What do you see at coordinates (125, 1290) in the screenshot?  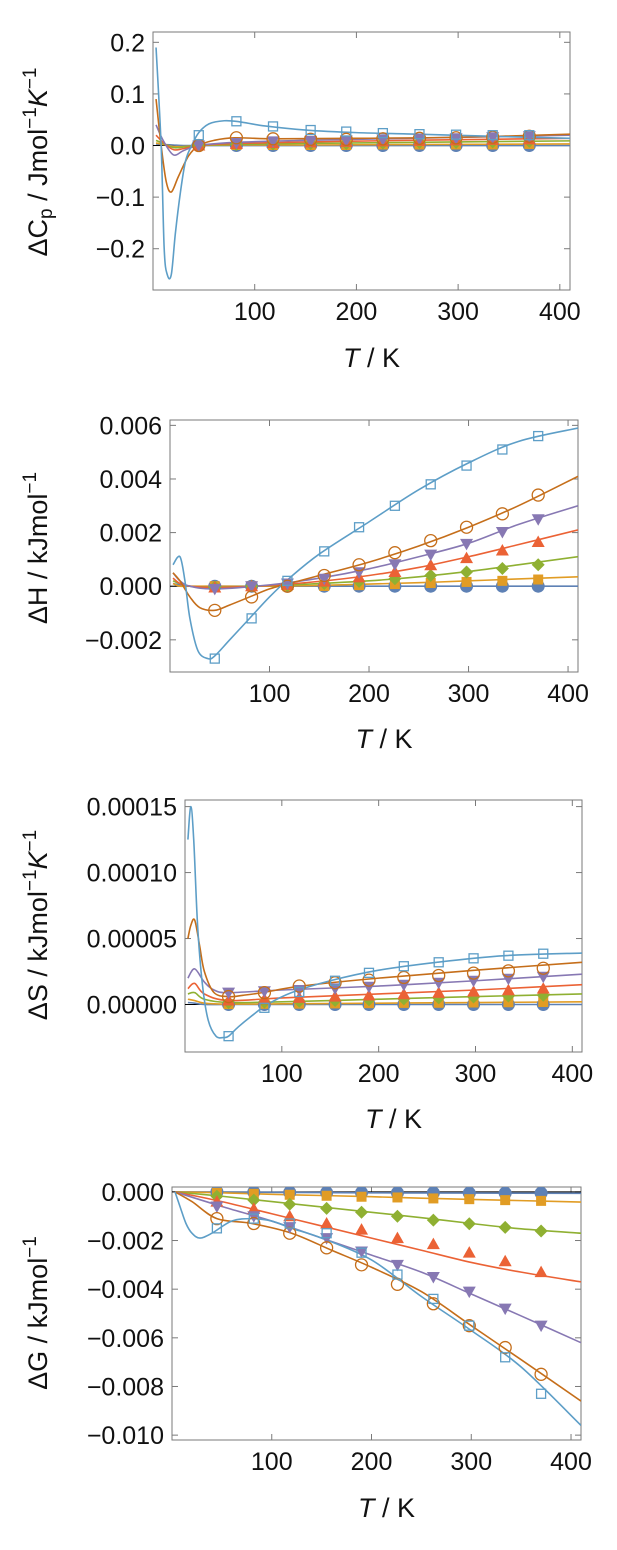 I see `y-tick-label: −0.004` at bounding box center [125, 1290].